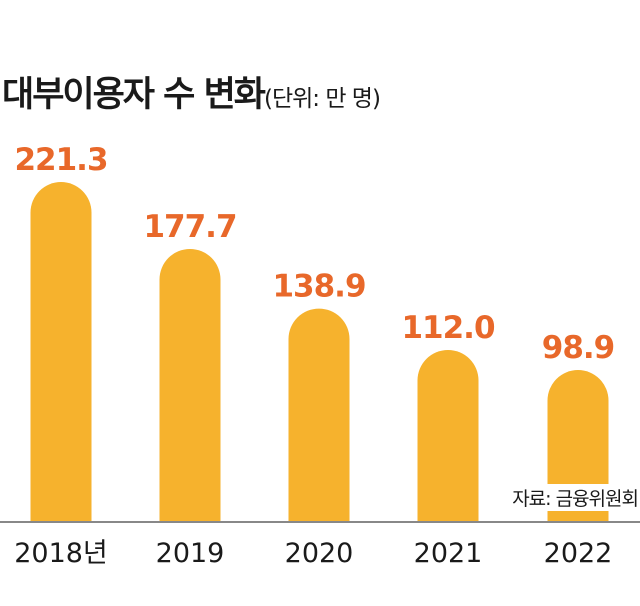 This screenshot has width=640, height=606. What do you see at coordinates (60, 160) in the screenshot?
I see `value-label: 221.3` at bounding box center [60, 160].